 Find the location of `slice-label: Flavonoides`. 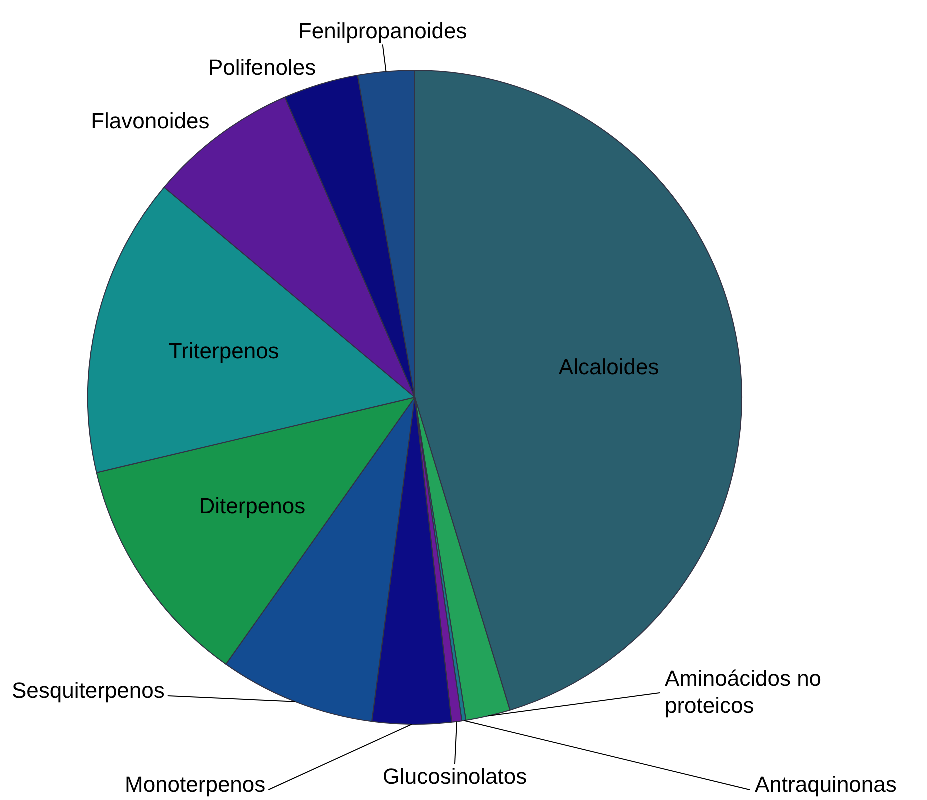

slice-label: Flavonoides is located at coordinates (150, 121).